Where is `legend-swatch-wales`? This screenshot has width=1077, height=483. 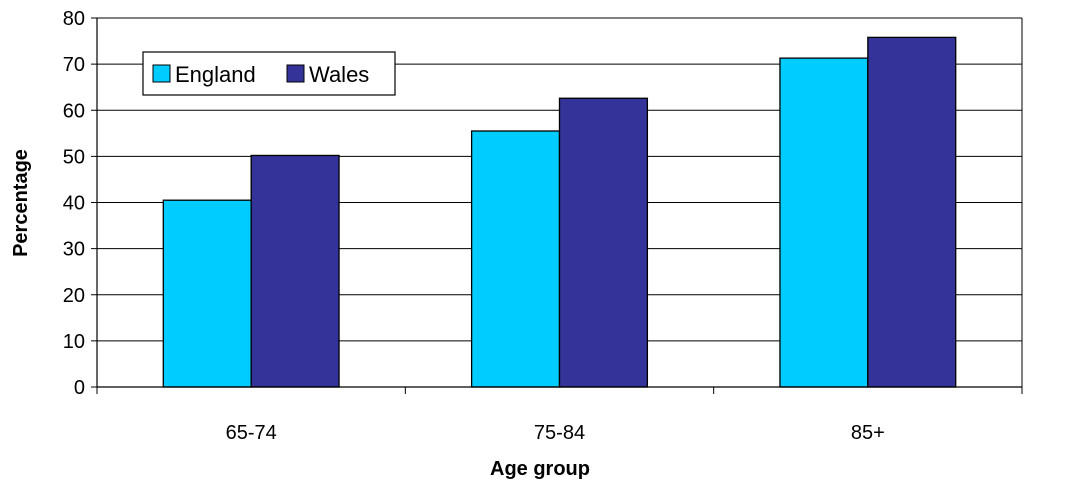 legend-swatch-wales is located at coordinates (295, 73).